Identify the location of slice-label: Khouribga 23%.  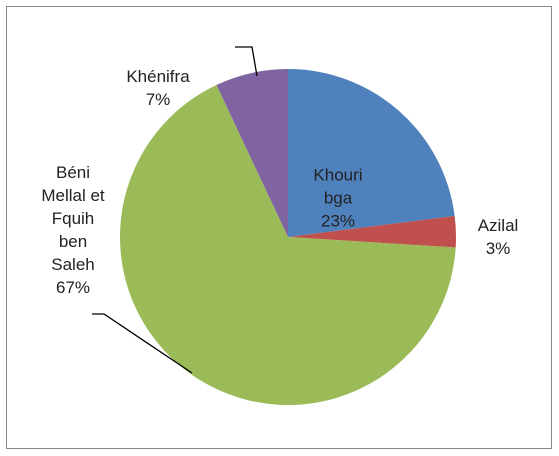
(338, 198).